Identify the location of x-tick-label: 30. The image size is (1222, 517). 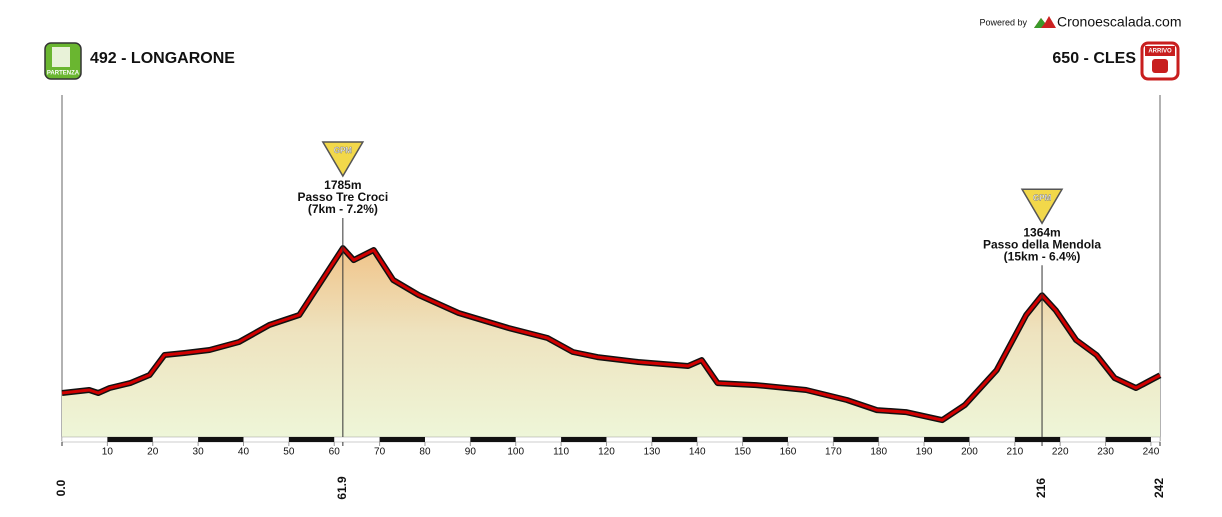
(199, 452).